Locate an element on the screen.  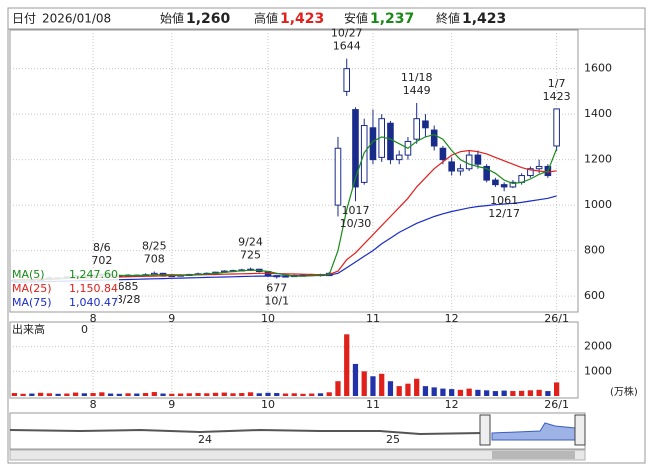
annotation-price: 677 is located at coordinates (276, 288).